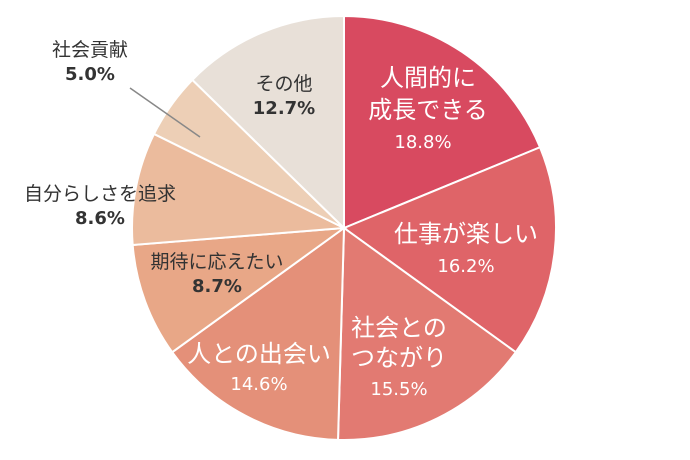 The height and width of the screenshot is (460, 690). I want to click on leader-line-social-contribution, so click(165, 112).